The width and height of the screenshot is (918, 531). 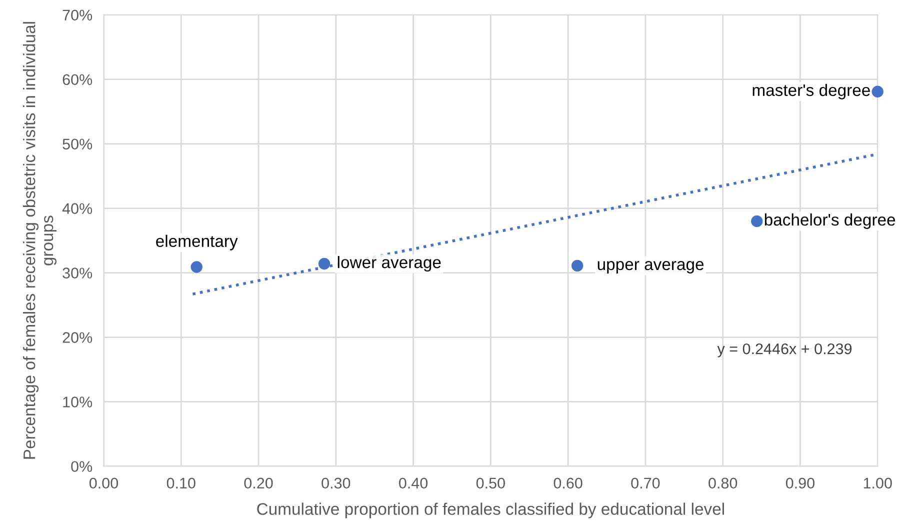 I want to click on x-tick-label: 0.70, so click(x=645, y=483).